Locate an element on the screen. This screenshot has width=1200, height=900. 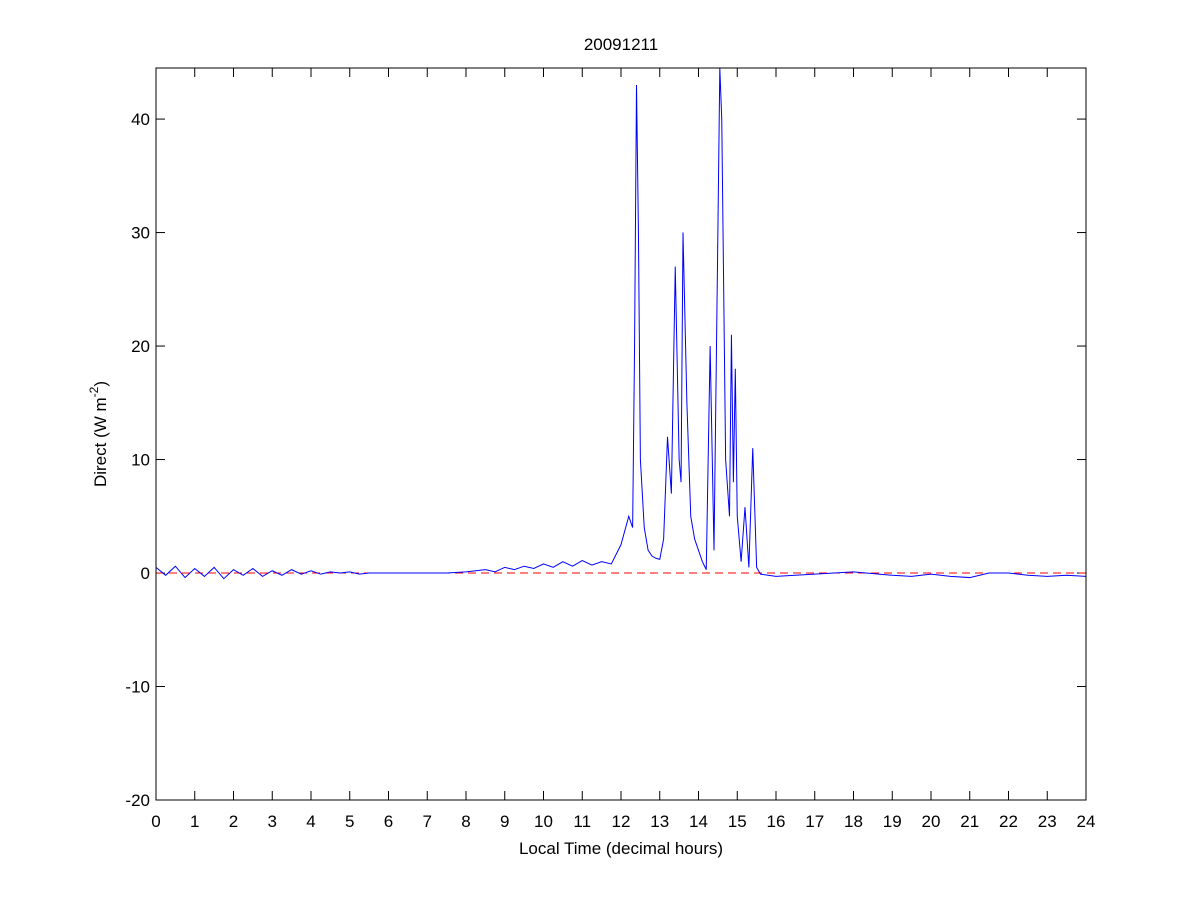
x-tick-label: 6 is located at coordinates (388, 821).